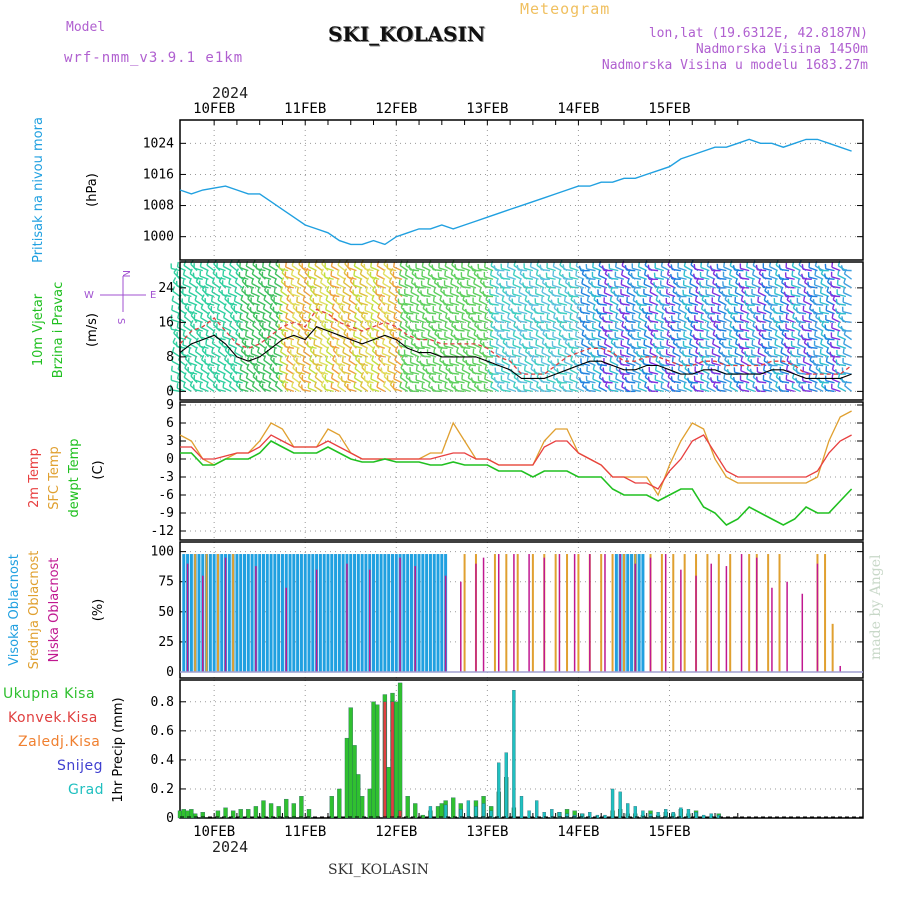 This screenshot has width=900, height=900. What do you see at coordinates (565, 9) in the screenshot?
I see `meteogram-label: Meteogram` at bounding box center [565, 9].